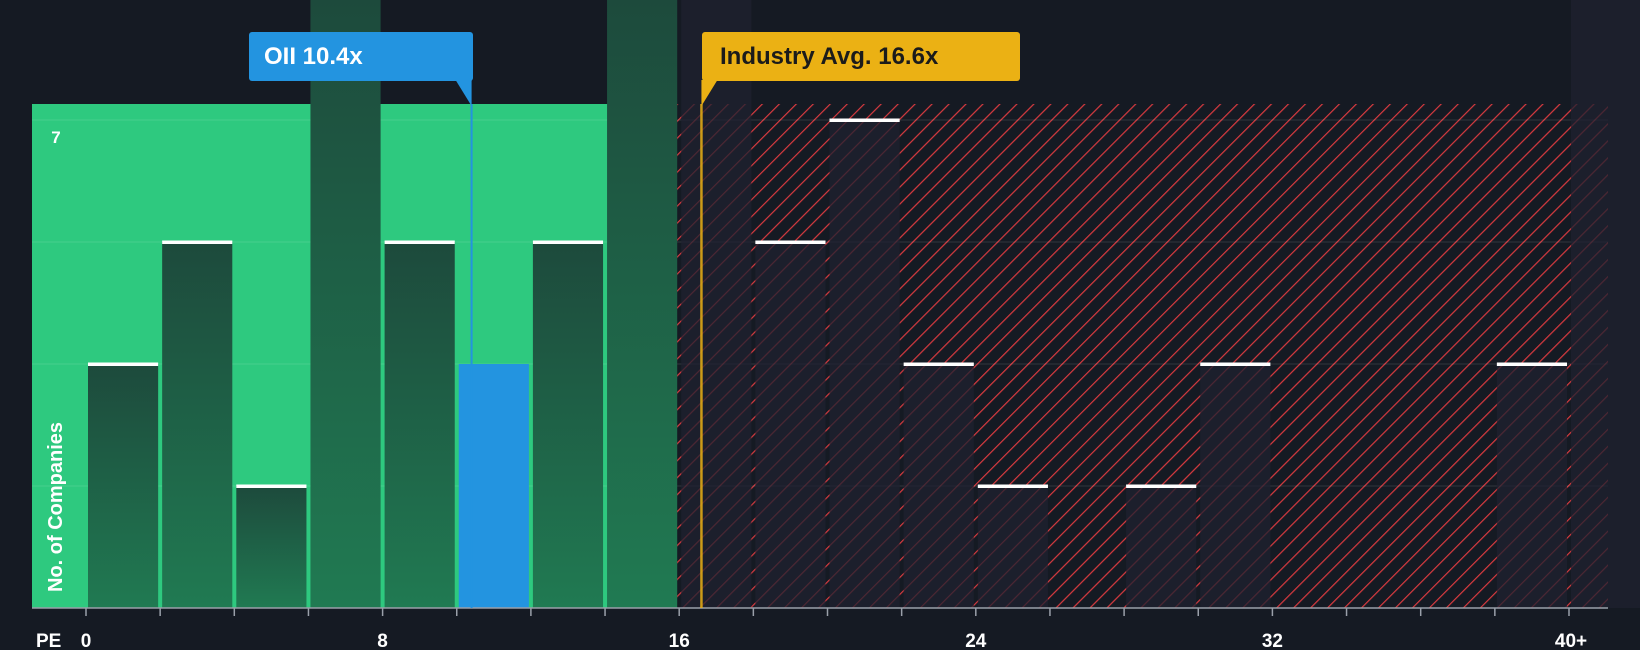  I want to click on company-pe-label-text: OII 10.4x, so click(313, 56).